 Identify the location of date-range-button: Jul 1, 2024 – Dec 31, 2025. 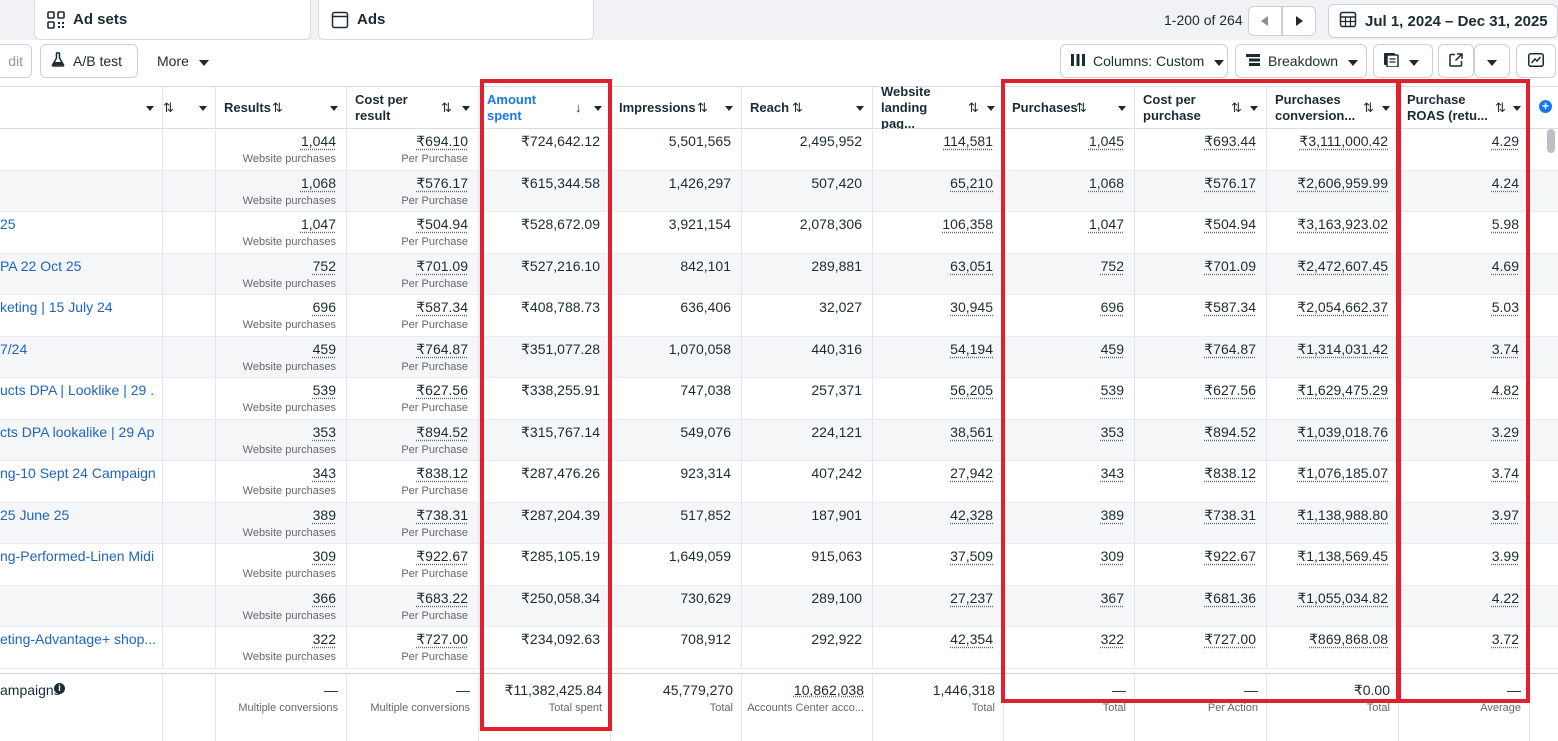
(1443, 21).